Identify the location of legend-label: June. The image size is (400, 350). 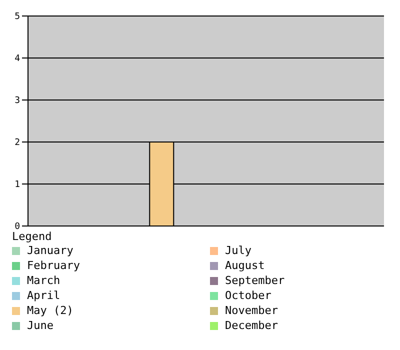
(40, 325).